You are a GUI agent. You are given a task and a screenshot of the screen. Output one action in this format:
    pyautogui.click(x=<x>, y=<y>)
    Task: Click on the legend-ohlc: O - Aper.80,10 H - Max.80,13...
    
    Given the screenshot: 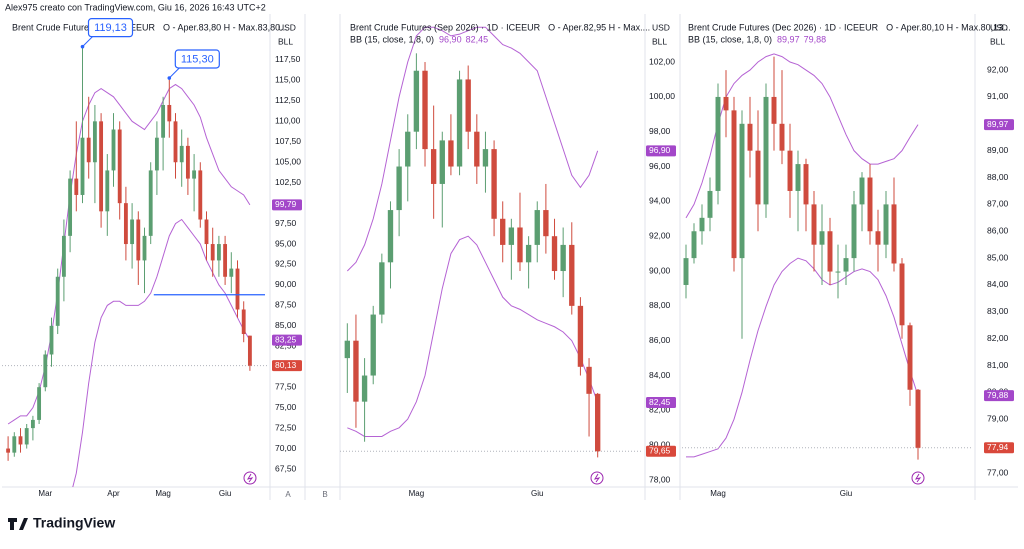 What is the action you would take?
    pyautogui.click(x=948, y=27)
    